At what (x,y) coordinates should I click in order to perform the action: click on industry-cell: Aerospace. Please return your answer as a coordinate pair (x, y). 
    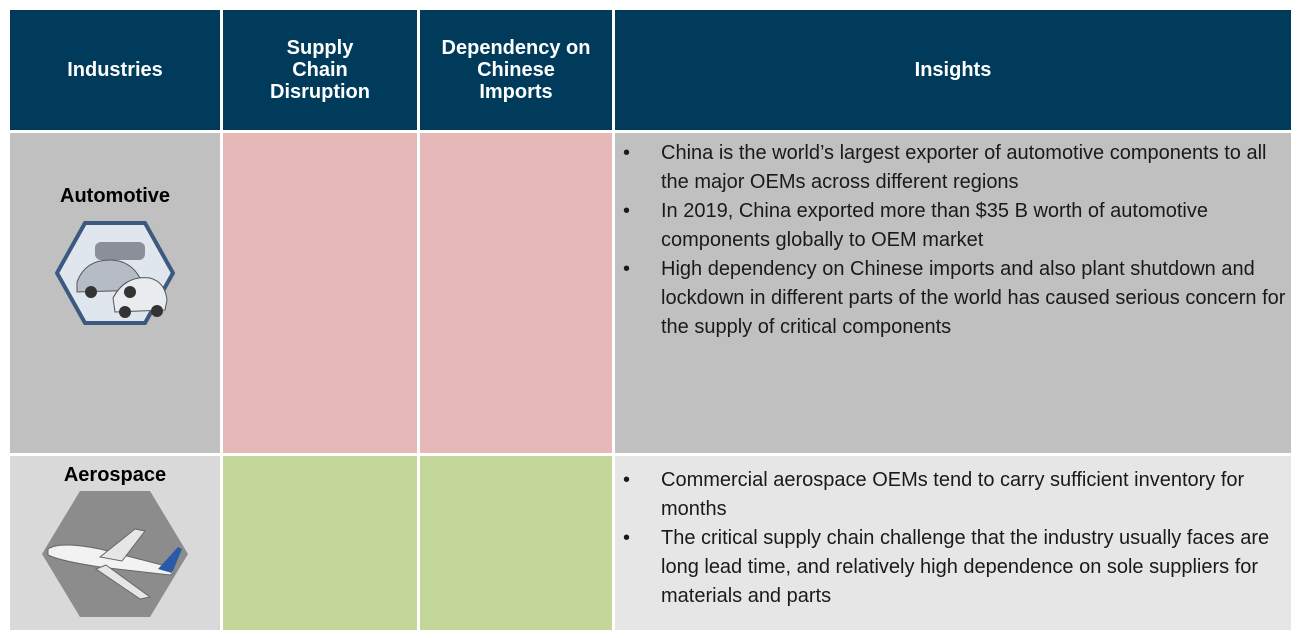
    Looking at the image, I should click on (115, 543).